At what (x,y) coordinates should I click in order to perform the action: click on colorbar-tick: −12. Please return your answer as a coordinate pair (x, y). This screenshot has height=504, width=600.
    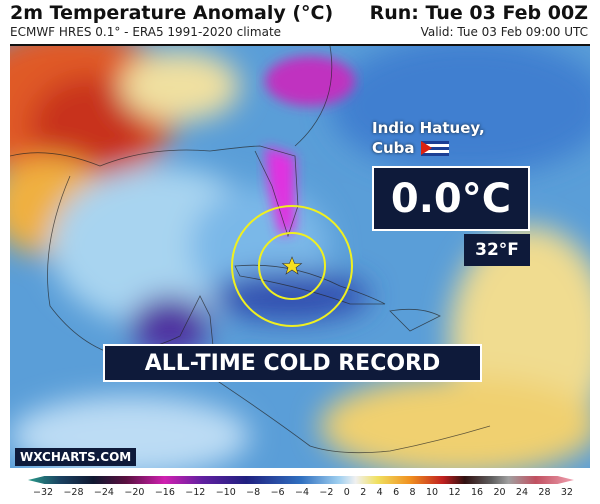
    Looking at the image, I should click on (195, 492).